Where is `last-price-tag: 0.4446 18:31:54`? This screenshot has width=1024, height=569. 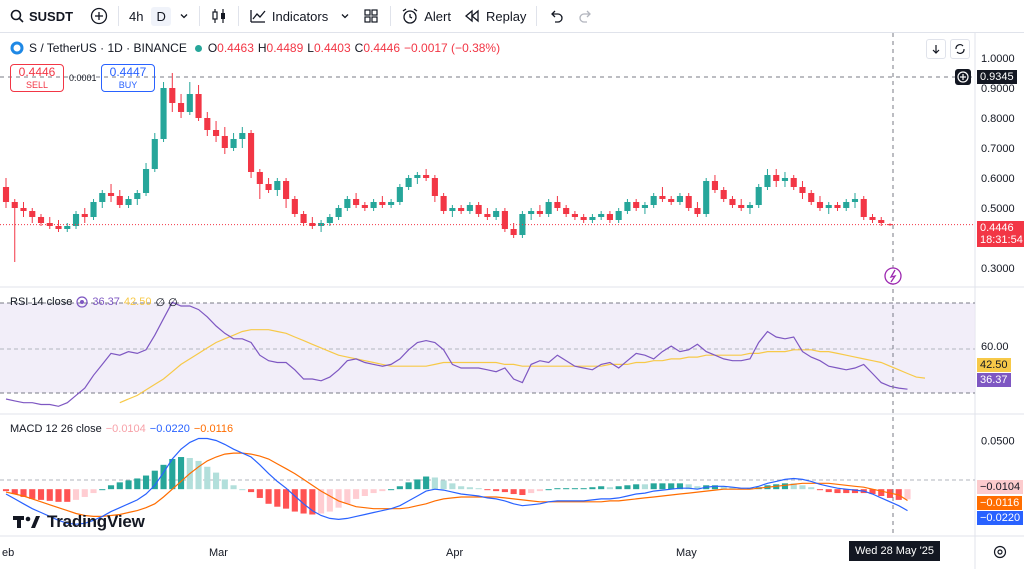
last-price-tag: 0.4446 18:31:54 is located at coordinates (1000, 234).